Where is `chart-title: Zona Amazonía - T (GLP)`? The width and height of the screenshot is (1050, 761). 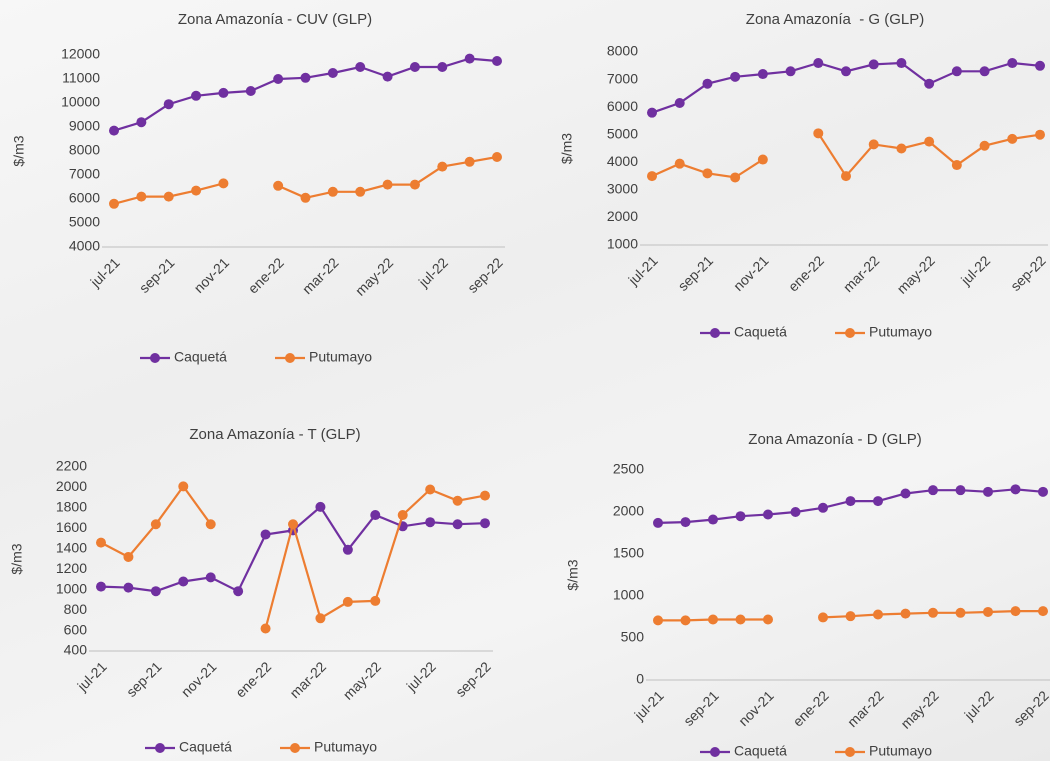
chart-title: Zona Amazonía - T (GLP) is located at coordinates (274, 434).